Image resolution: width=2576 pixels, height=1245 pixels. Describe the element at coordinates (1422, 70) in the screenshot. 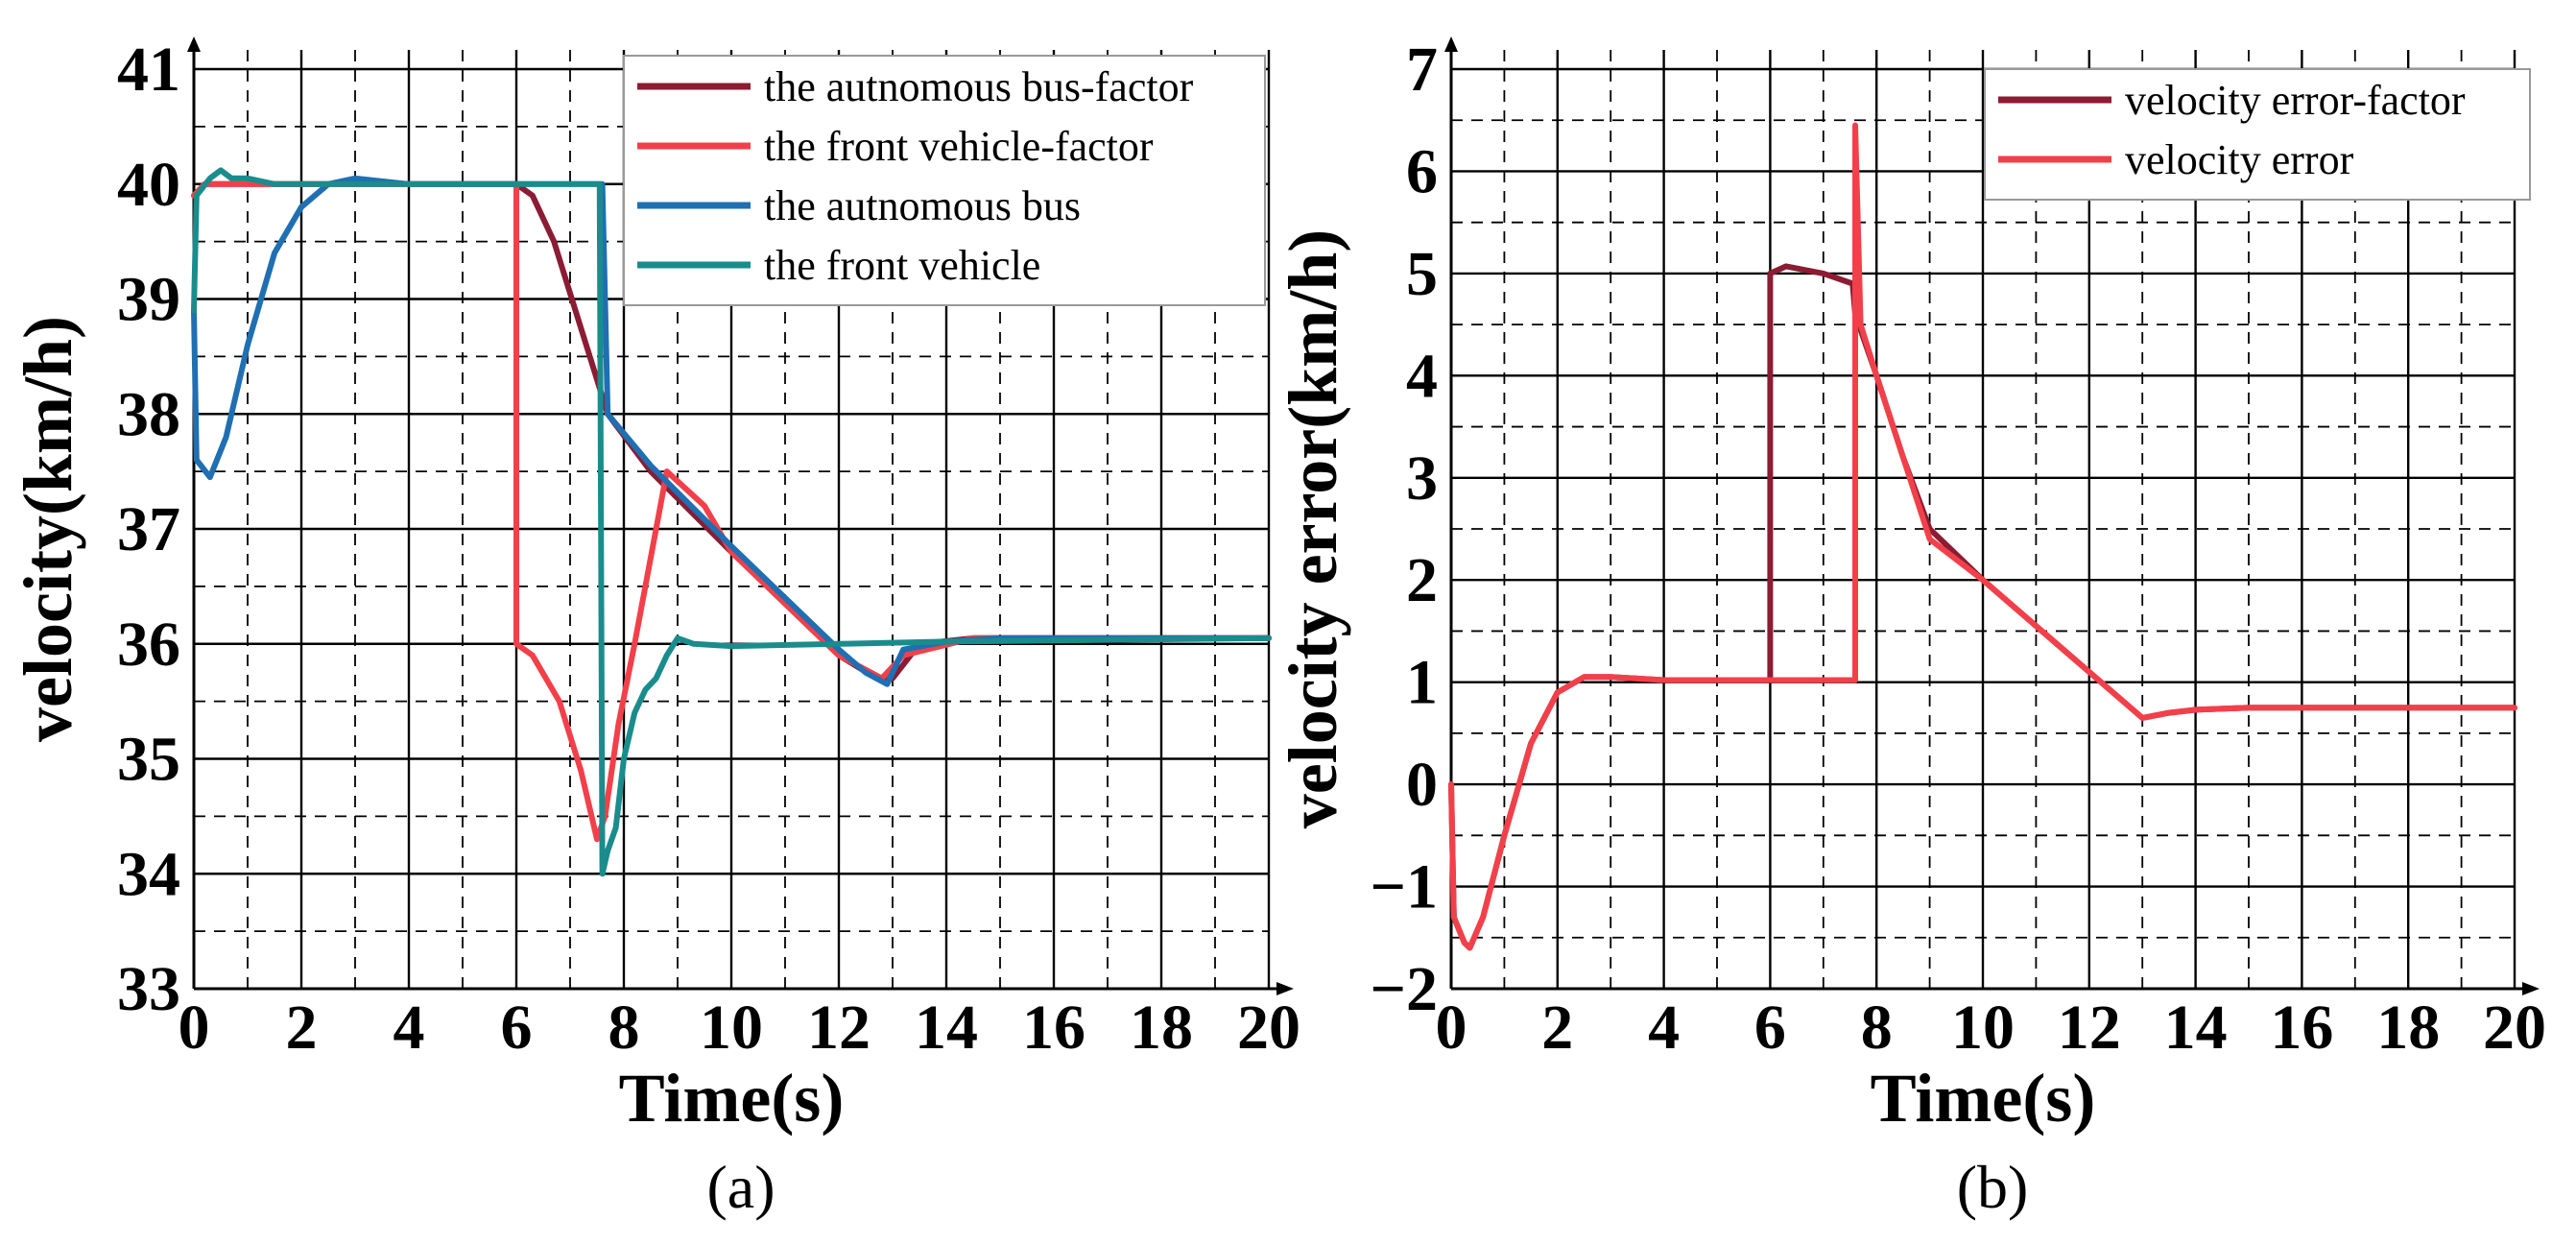

I see `y-tick-label: 7` at that location.